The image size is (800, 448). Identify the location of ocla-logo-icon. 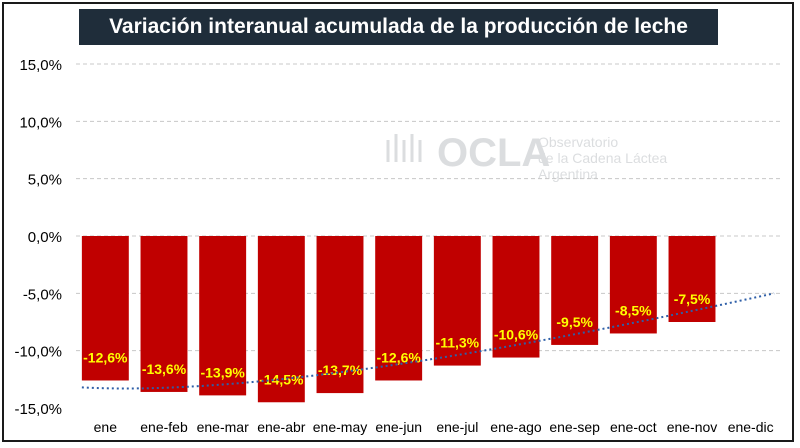
(404, 148).